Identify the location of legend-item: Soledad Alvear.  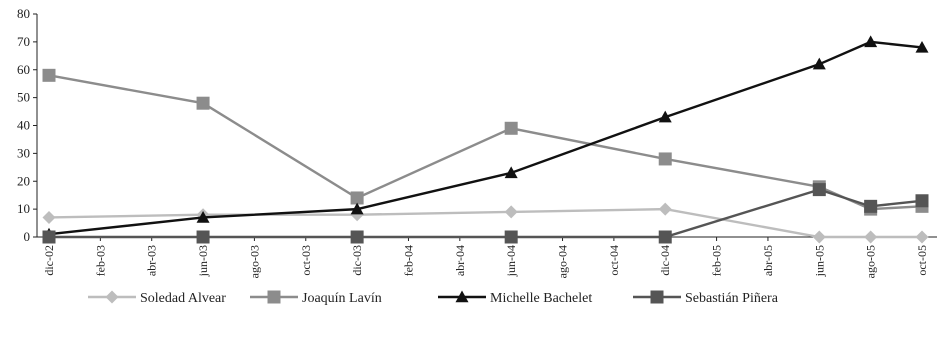
(157, 298).